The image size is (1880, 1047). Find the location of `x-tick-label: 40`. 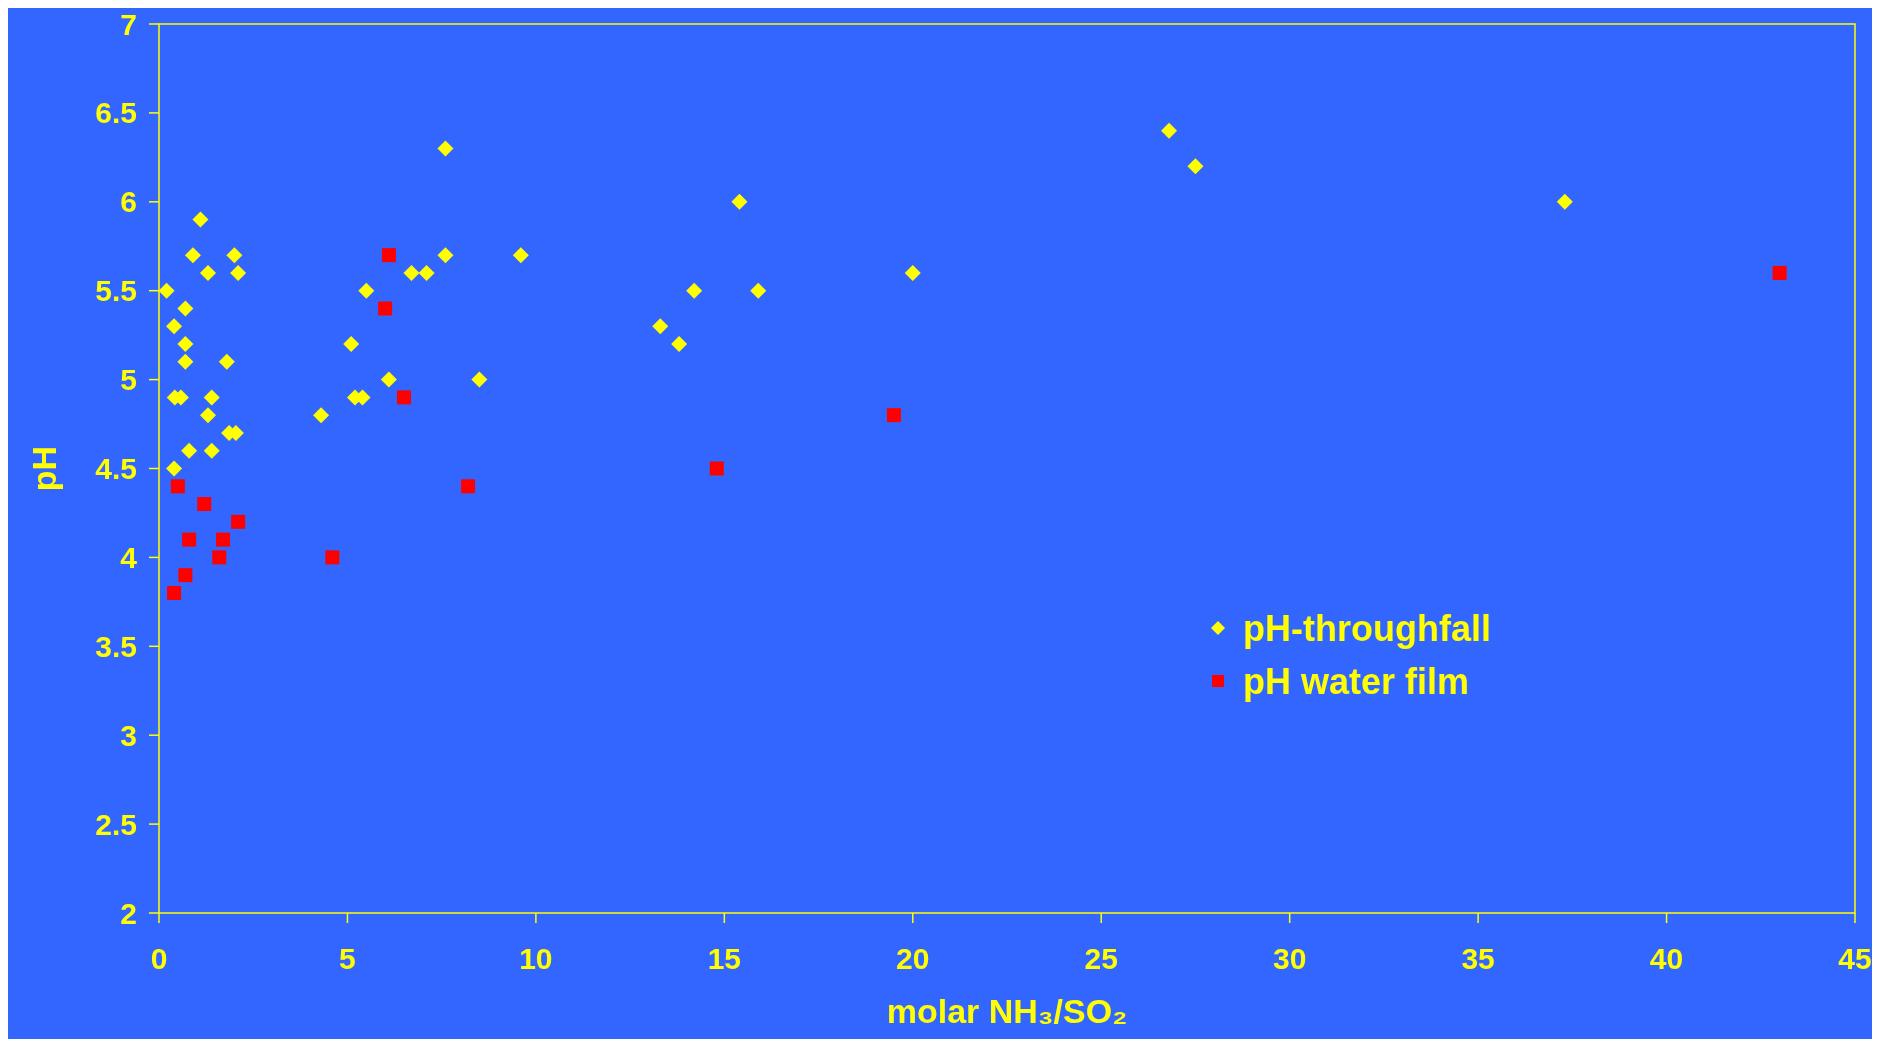

x-tick-label: 40 is located at coordinates (1666, 958).